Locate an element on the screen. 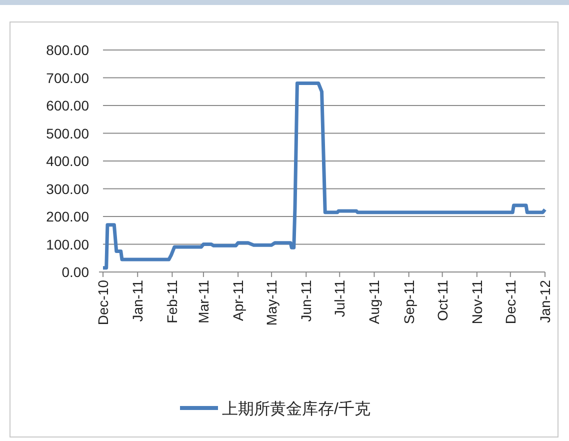 The image size is (569, 441). x-tick-label: Aug-11 is located at coordinates (374, 302).